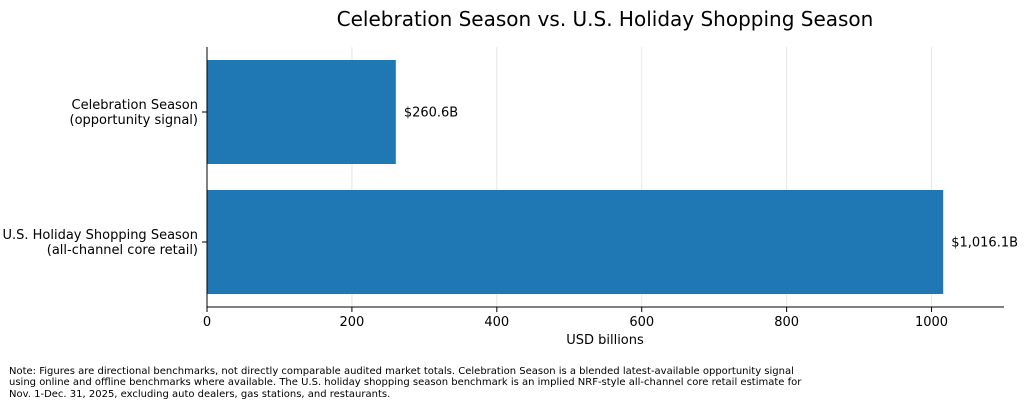  I want to click on y-category-label-line: (all-channel core retail), so click(122, 250).